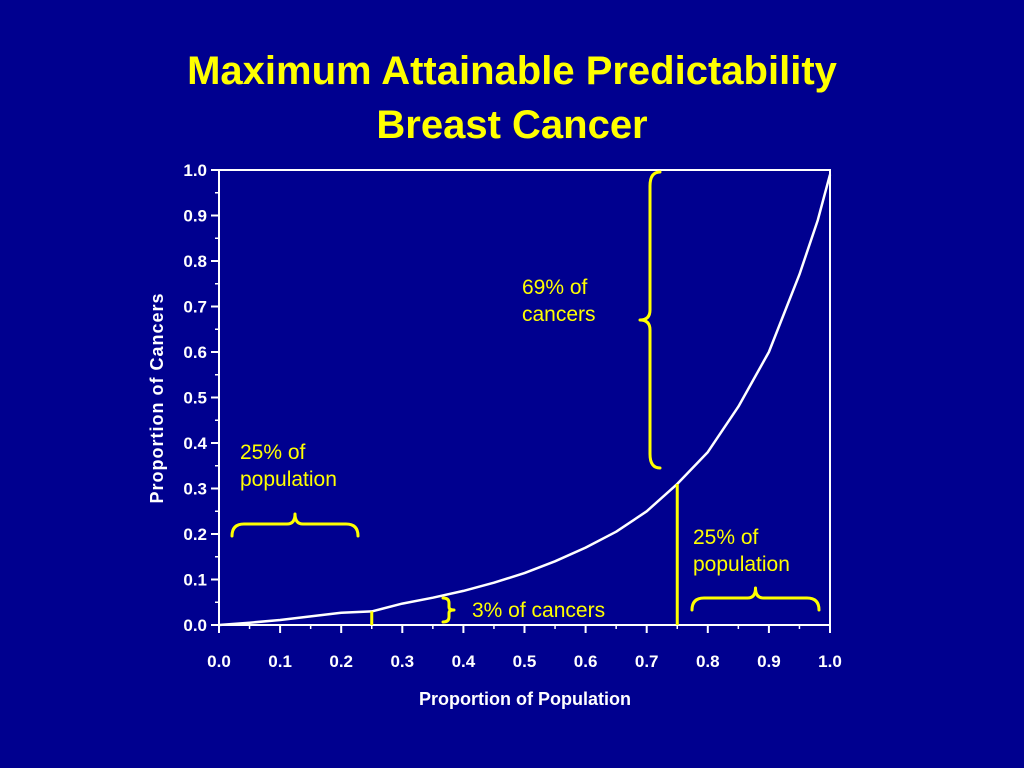 This screenshot has height=768, width=1024. What do you see at coordinates (539, 610) in the screenshot?
I see `annotation-cancers-bottom: 3% of cancers` at bounding box center [539, 610].